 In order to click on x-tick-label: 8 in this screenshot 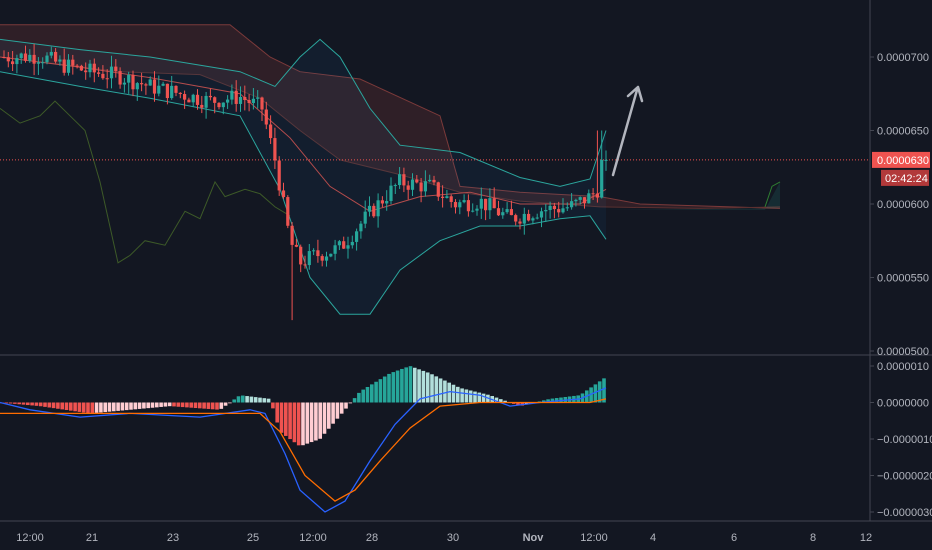, I will do `click(813, 538)`.